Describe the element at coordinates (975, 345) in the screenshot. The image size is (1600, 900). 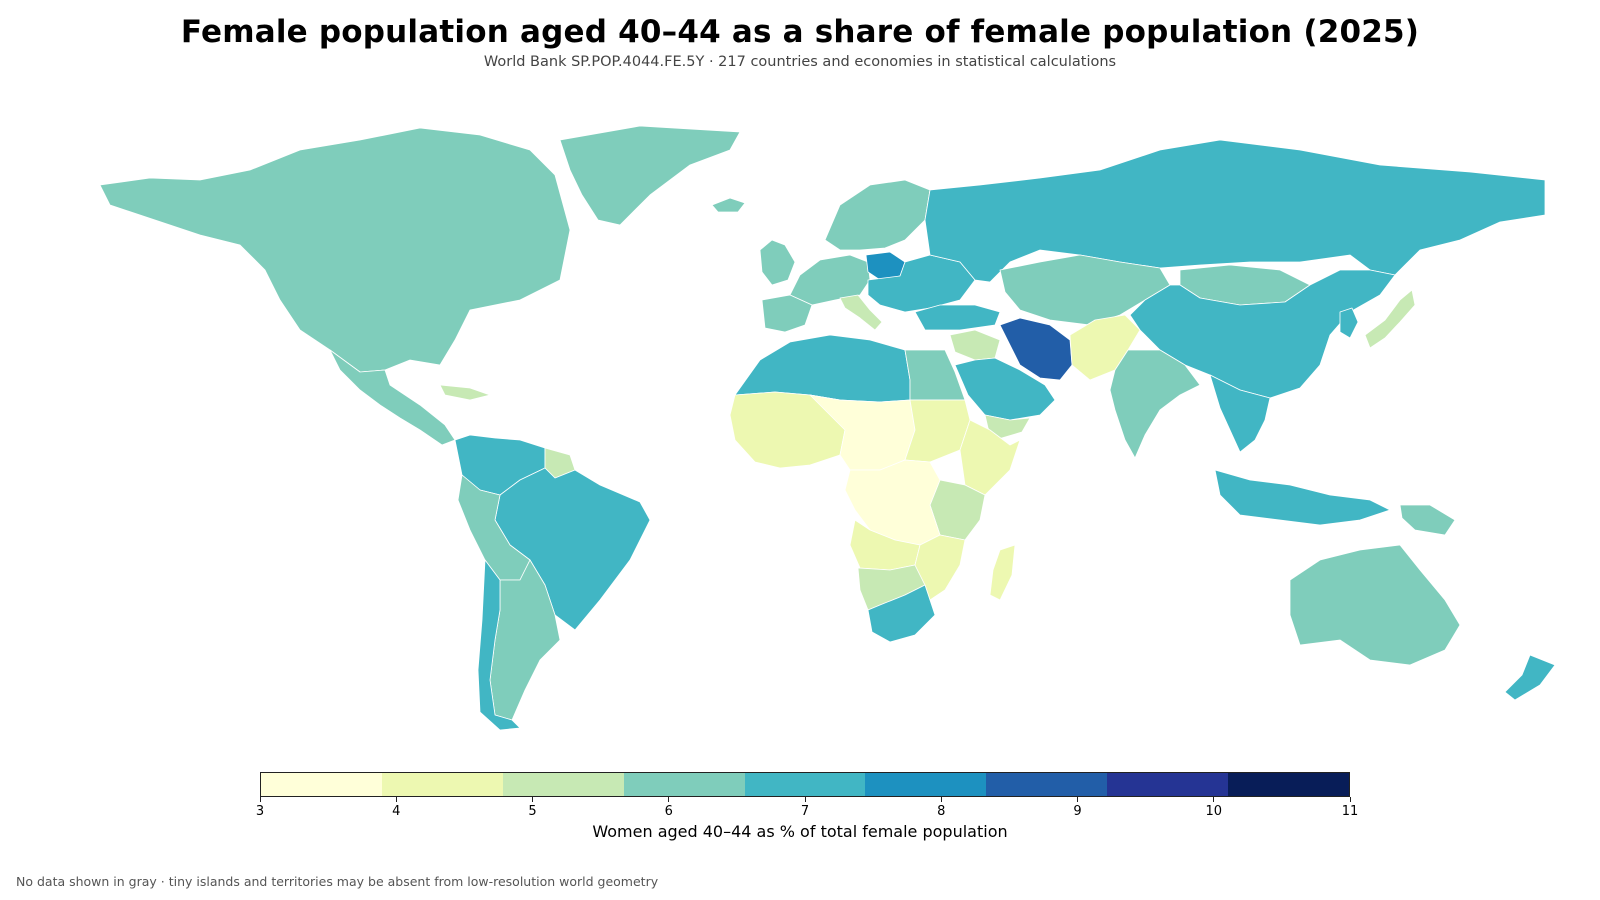
I see `region-levant: Levant` at that location.